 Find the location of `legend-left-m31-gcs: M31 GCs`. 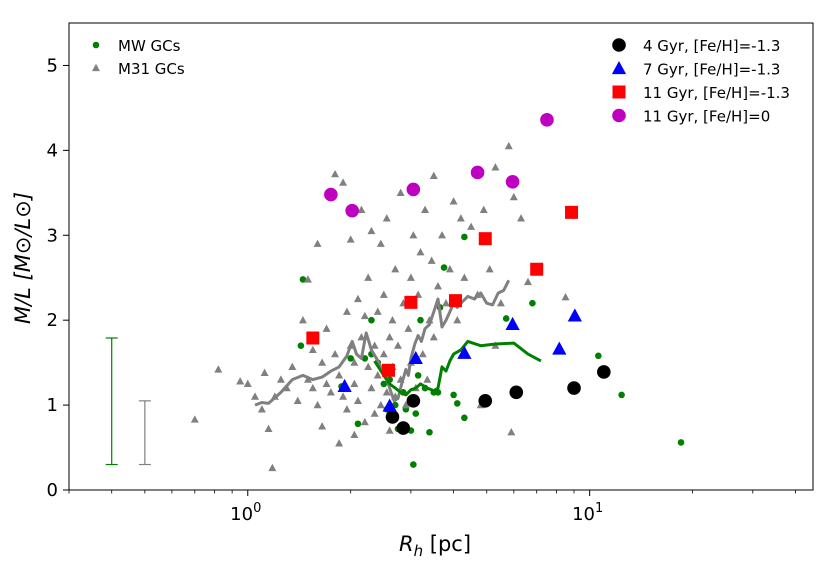

legend-left-m31-gcs: M31 GCs is located at coordinates (138, 69).